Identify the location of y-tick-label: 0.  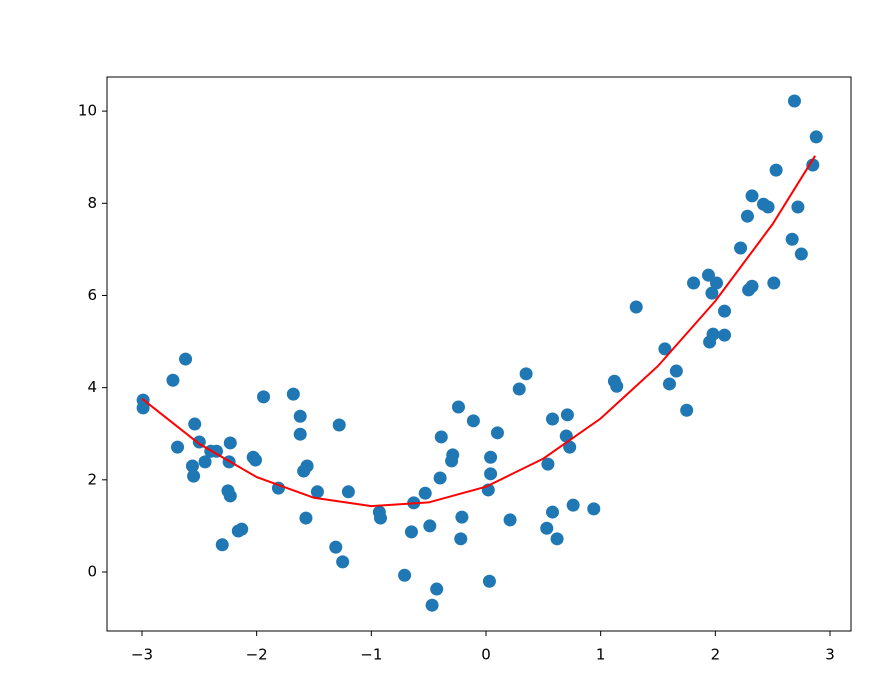
(92, 572).